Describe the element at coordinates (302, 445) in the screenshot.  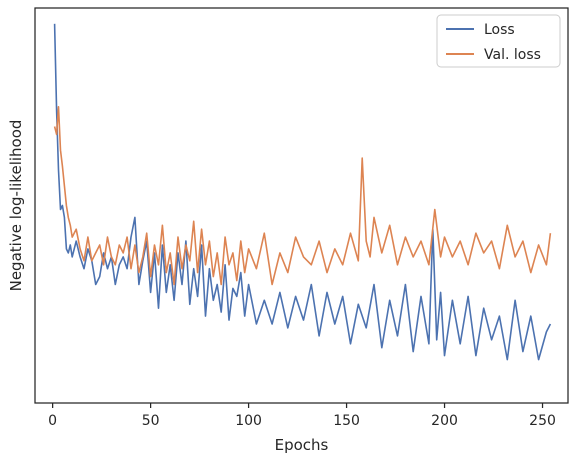
I see `x-axis-label: Epochs` at that location.